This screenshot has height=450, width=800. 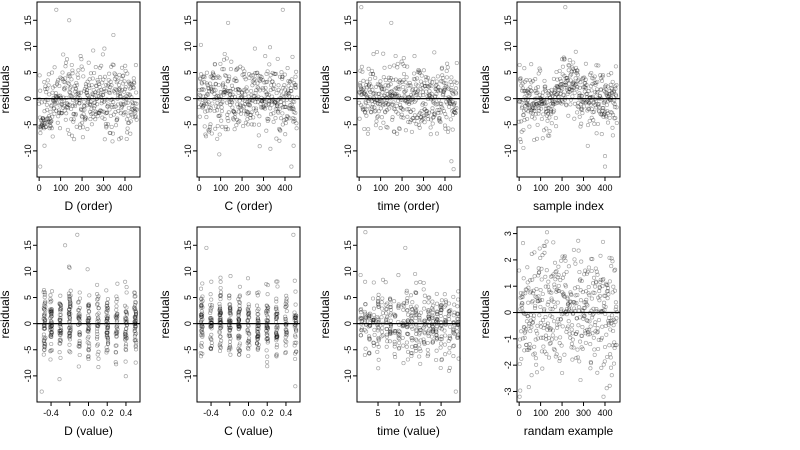 I want to click on x-tick-label: 0, so click(x=519, y=413).